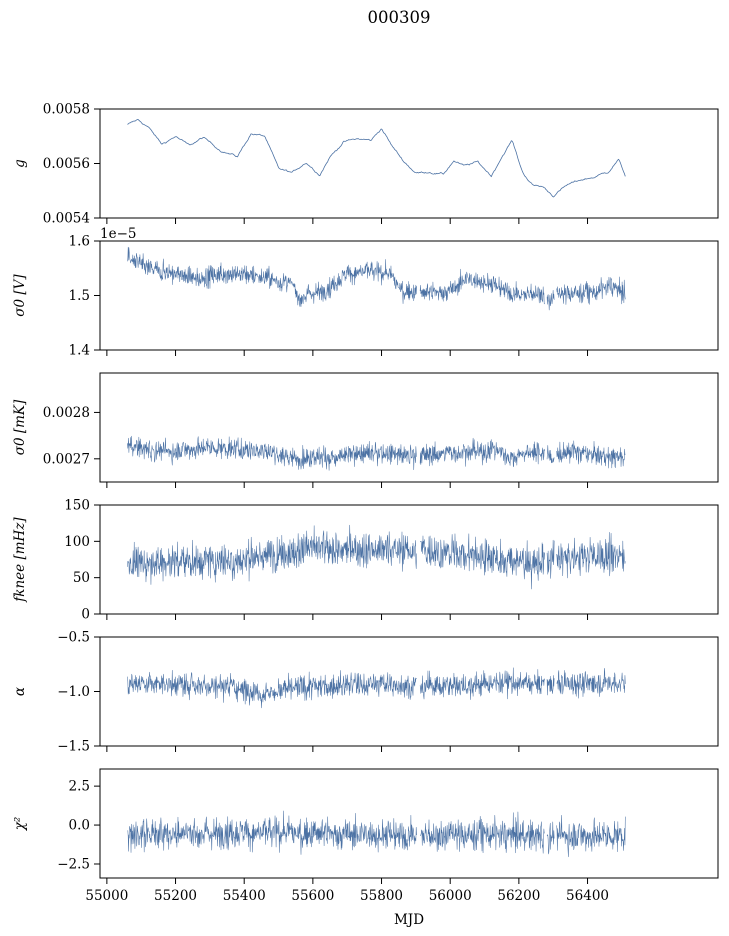  I want to click on panel-1: 0.0054 0.0056 0.0058 g, so click(365, 164).